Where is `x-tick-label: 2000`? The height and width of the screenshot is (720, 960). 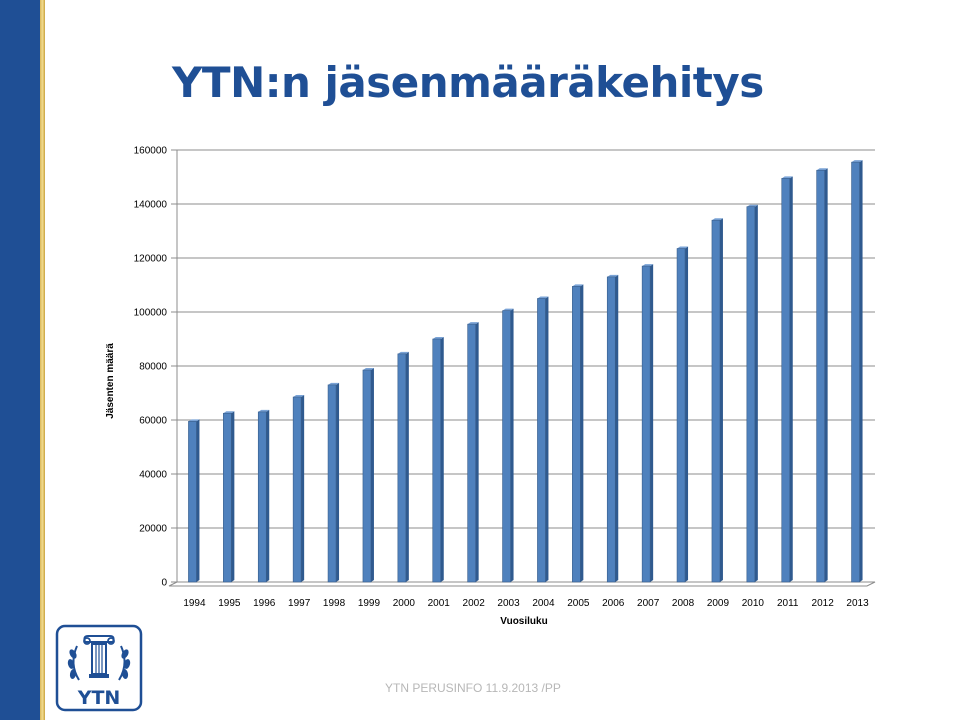
x-tick-label: 2000 is located at coordinates (404, 603).